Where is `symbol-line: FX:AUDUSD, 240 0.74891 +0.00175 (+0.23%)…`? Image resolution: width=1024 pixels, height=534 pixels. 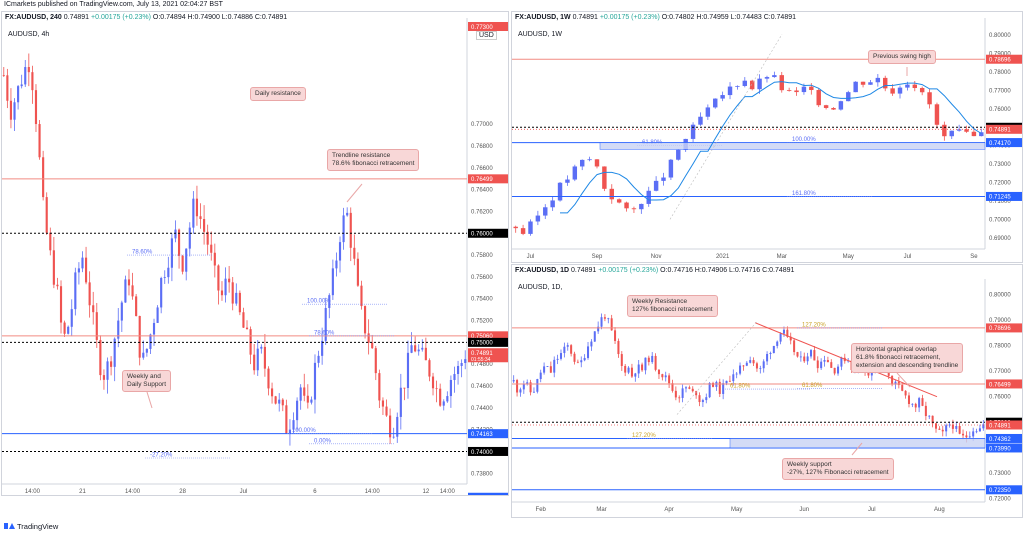
symbol-line: FX:AUDUSD, 240 0.74891 +0.00175 (+0.23%)… is located at coordinates (255, 18).